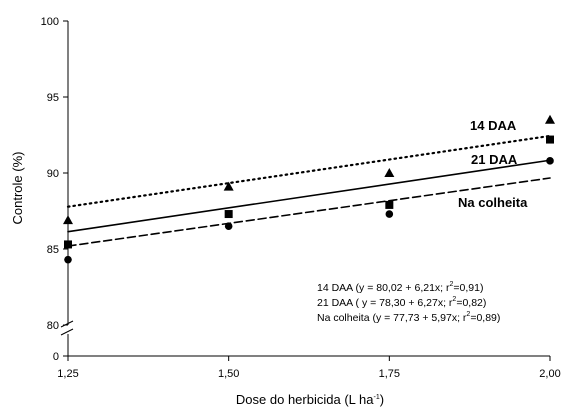 This screenshot has width=564, height=414. What do you see at coordinates (309, 212) in the screenshot?
I see `fit-line-na-colheita` at bounding box center [309, 212].